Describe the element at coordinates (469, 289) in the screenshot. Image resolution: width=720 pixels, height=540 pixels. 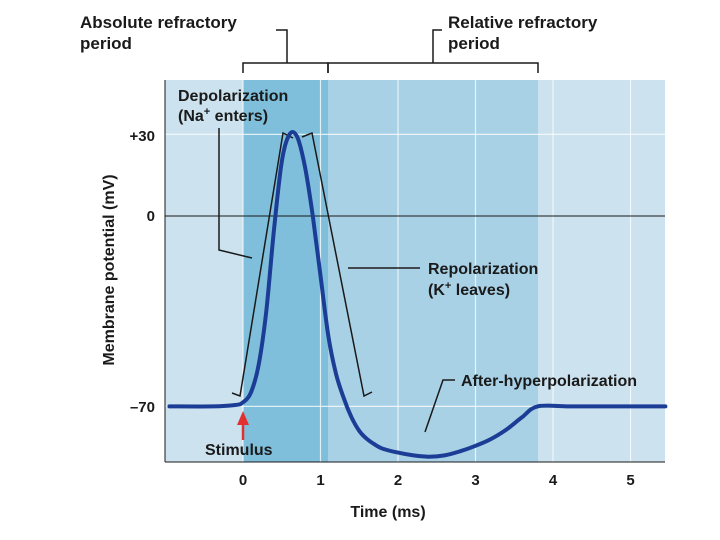
I see `repolarization-sublabel: (K+ leaves)` at that location.